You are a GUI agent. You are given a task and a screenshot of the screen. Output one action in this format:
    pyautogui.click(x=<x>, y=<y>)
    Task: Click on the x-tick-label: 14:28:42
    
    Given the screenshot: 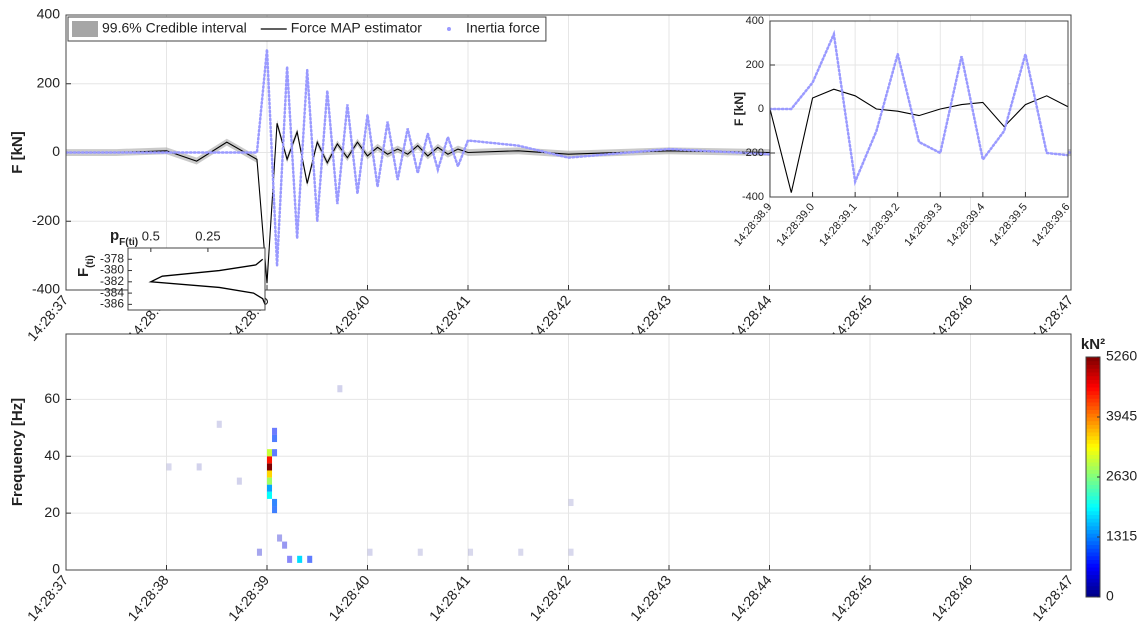 What is the action you would take?
    pyautogui.click(x=549, y=598)
    